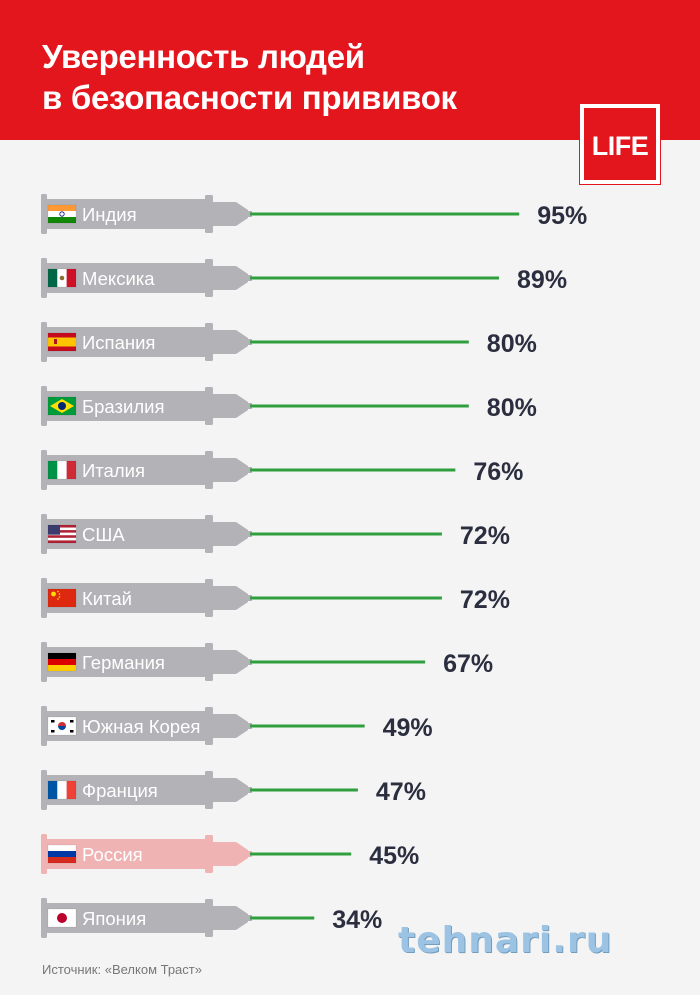 The image size is (700, 995). What do you see at coordinates (512, 344) in the screenshot?
I see `value-label: 80%` at bounding box center [512, 344].